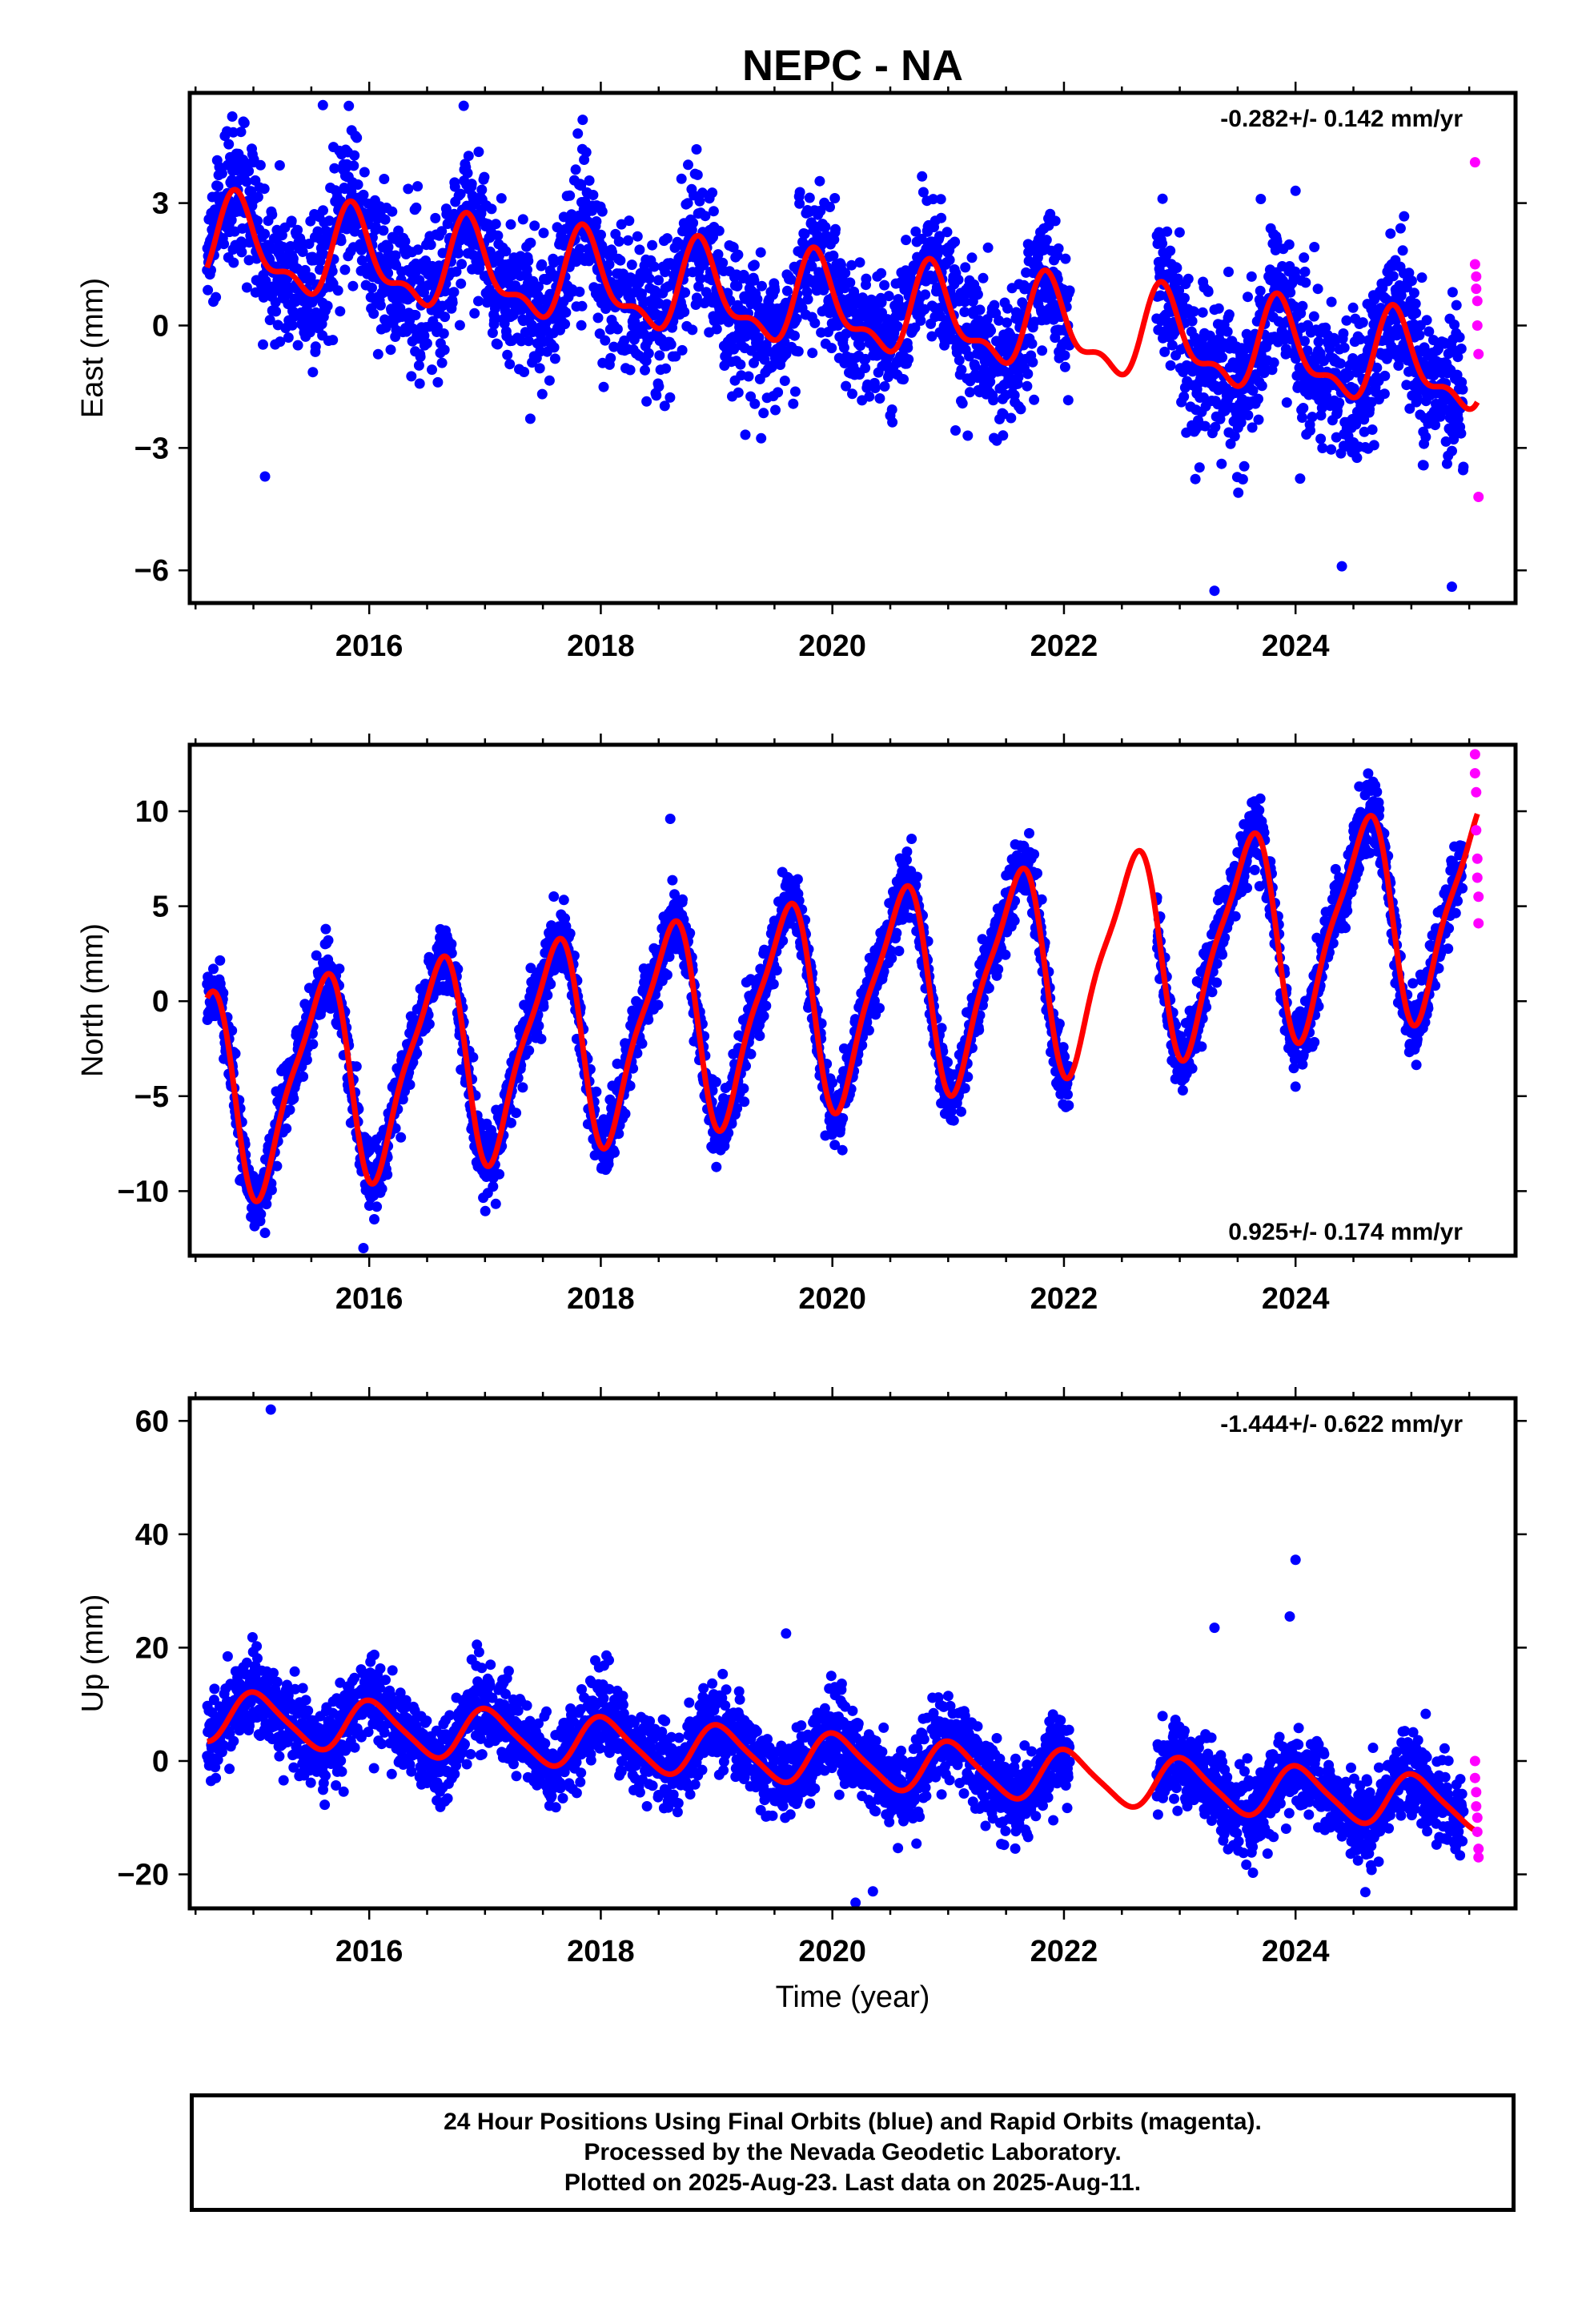 Image resolution: width=1582 pixels, height=2324 pixels. Describe the element at coordinates (152, 449) in the screenshot. I see `y-tick-label: −3` at that location.